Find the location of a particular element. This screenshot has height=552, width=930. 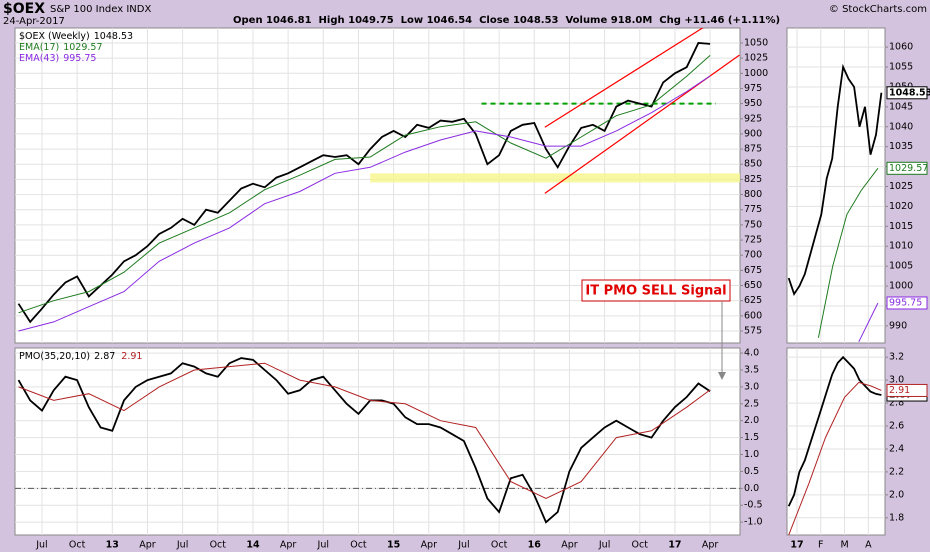

x-tick-label: A is located at coordinates (868, 545).